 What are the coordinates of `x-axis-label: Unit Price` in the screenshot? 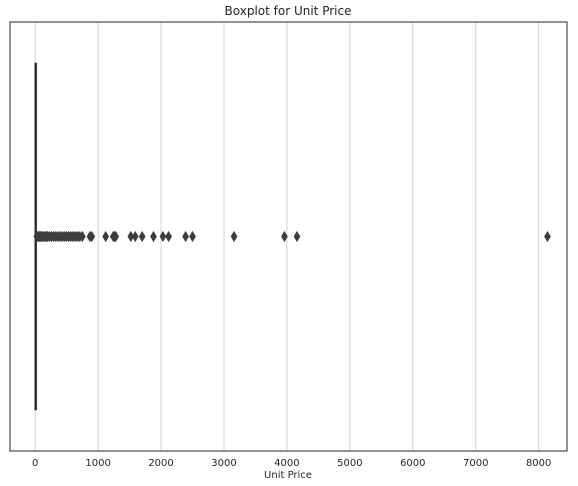 It's located at (288, 475).